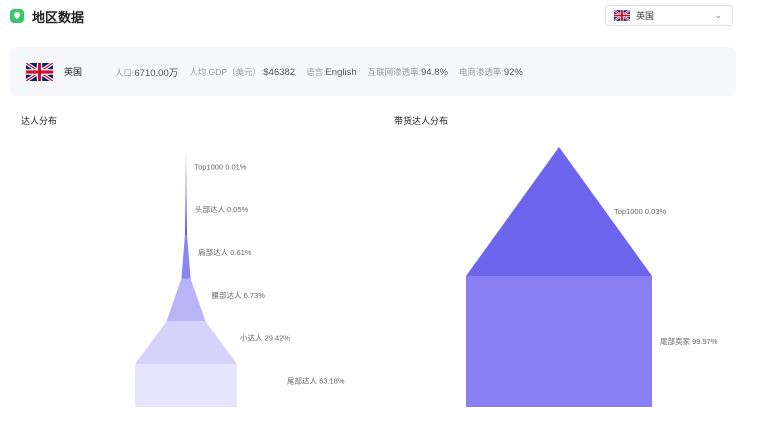 This screenshot has width=761, height=422. I want to click on country-name: 英国, so click(73, 72).